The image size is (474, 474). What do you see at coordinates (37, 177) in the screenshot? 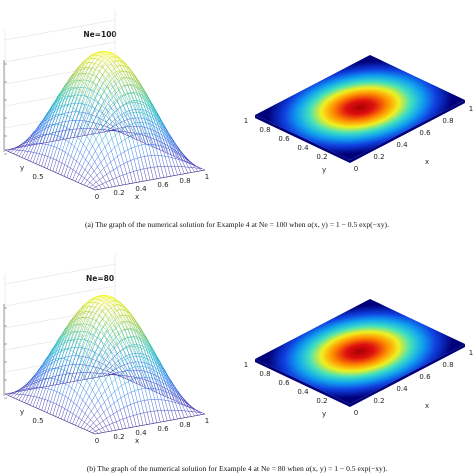
I see `y-tick-label: 0.5` at bounding box center [37, 177].